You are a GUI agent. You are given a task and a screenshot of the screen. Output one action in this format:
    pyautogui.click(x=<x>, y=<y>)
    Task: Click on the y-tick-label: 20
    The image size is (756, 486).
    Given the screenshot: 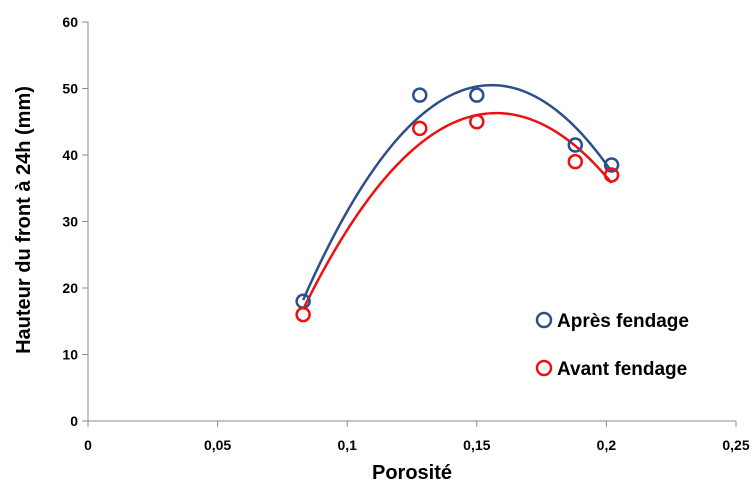 What is the action you would take?
    pyautogui.click(x=70, y=288)
    